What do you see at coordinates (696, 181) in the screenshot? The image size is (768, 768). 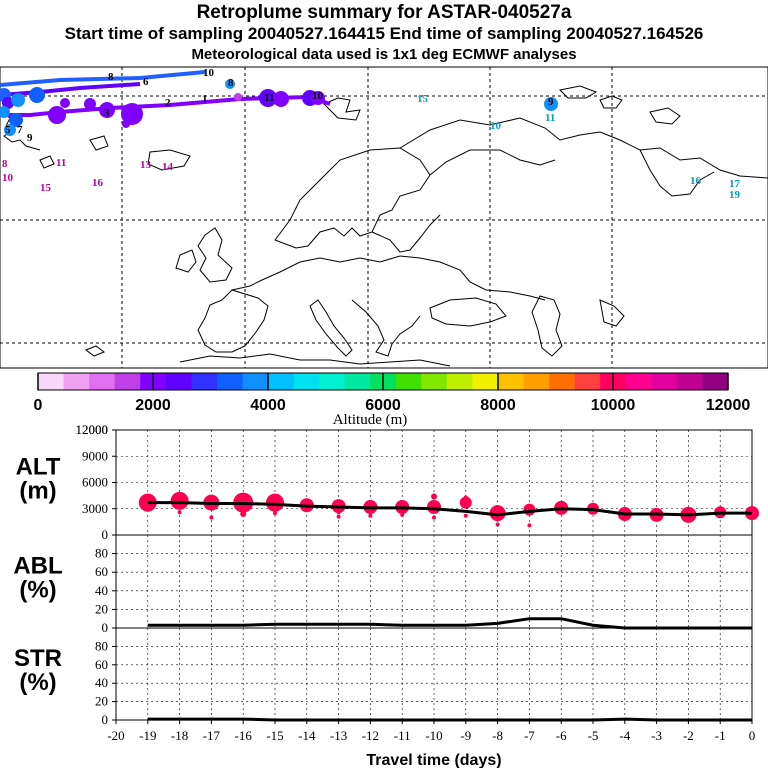 I see `map-day-label: 16` at bounding box center [696, 181].